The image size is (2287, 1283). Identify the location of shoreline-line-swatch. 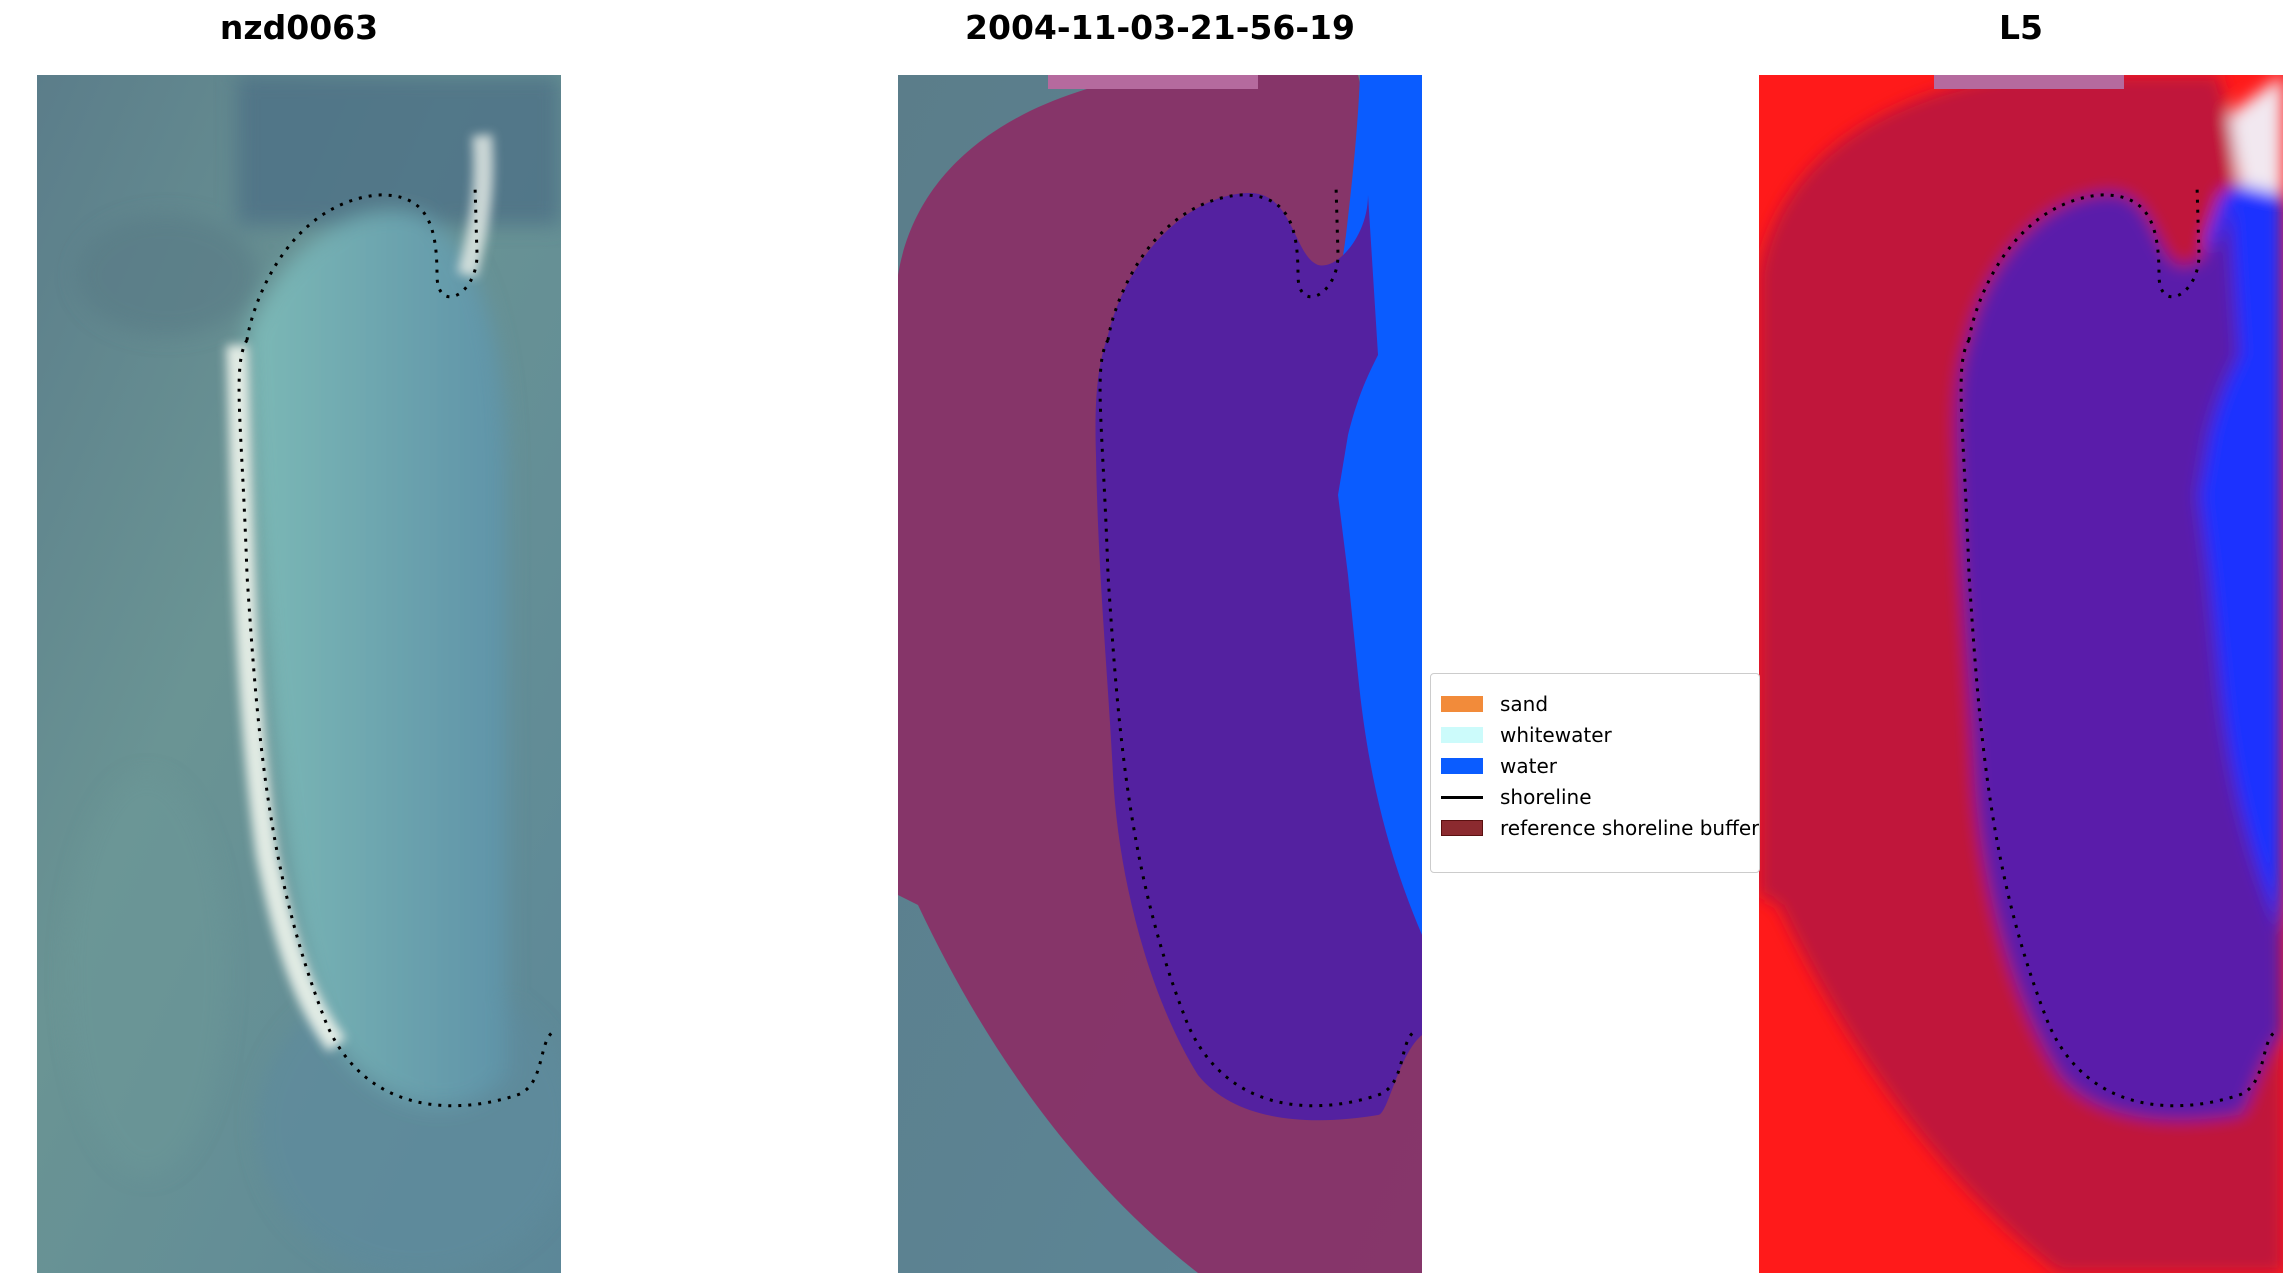
(1462, 797).